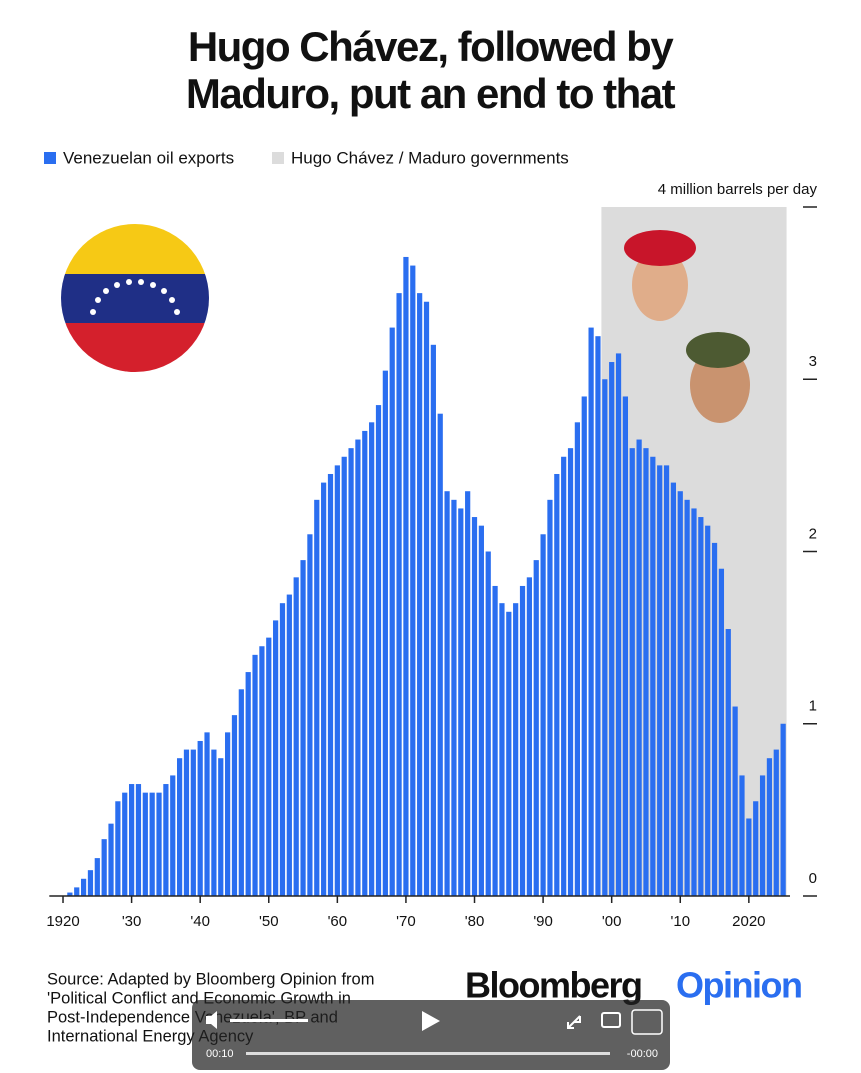  I want to click on y-tick-label: 1, so click(813, 706).